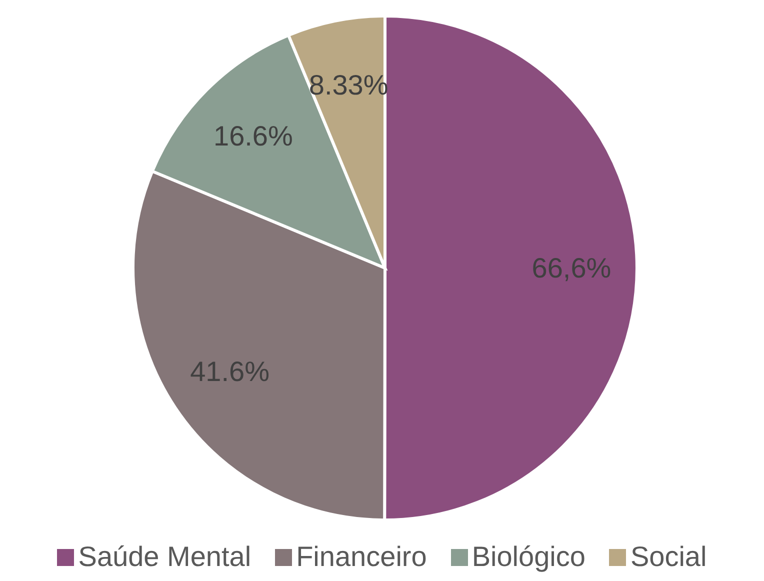  I want to click on data-label: 66,6%, so click(572, 268).